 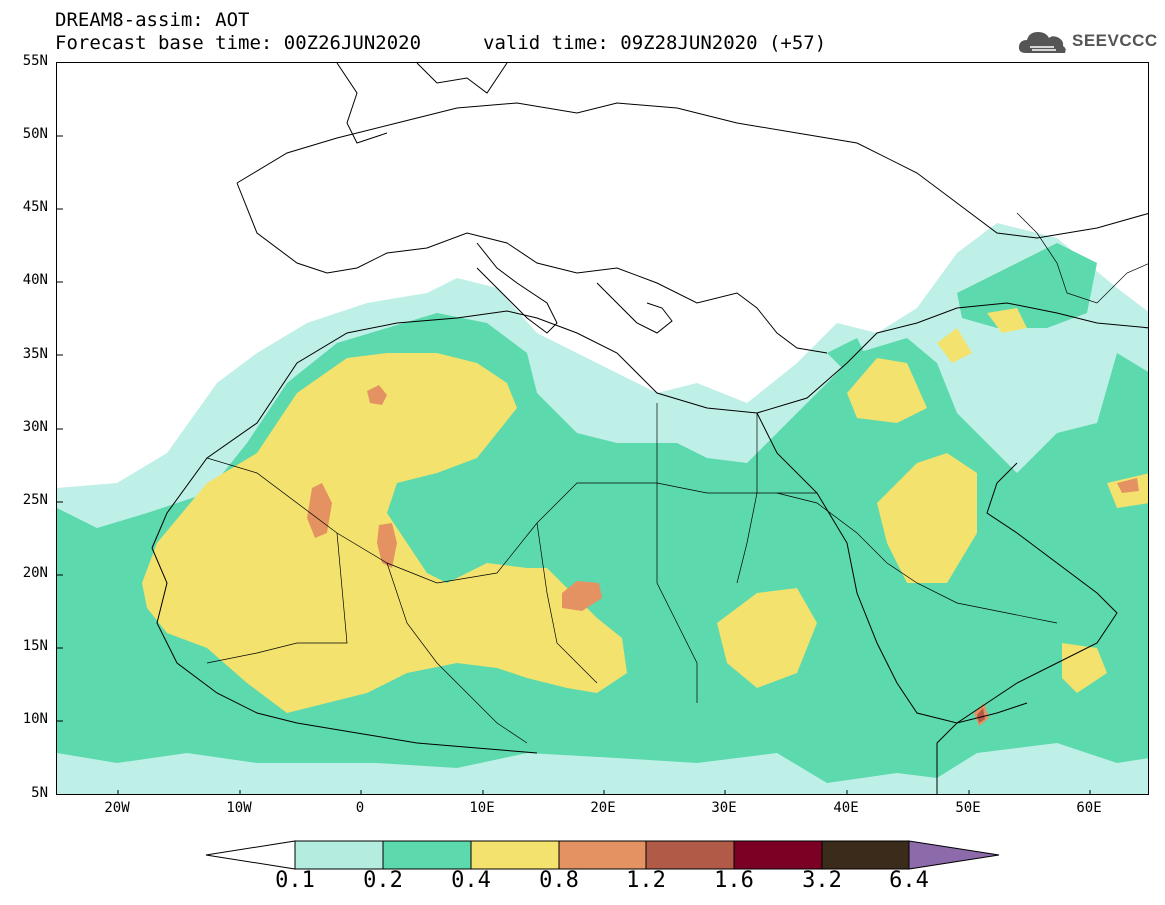 I want to click on legend-label-6-4: 6.4, so click(x=909, y=880).